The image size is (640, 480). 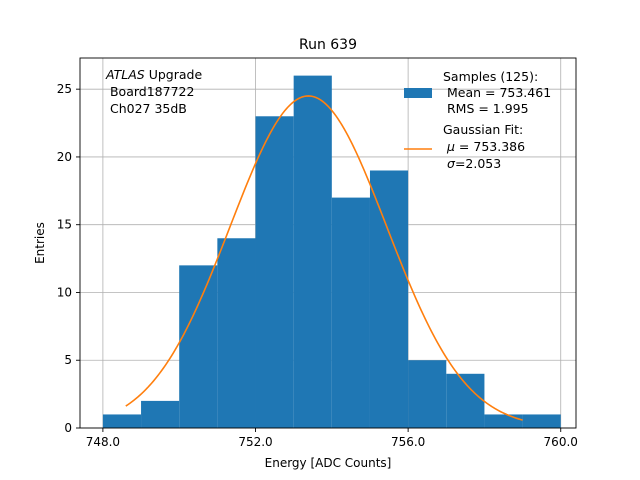 What do you see at coordinates (328, 463) in the screenshot?
I see `x-axis-label: Energy [ADC Counts]` at bounding box center [328, 463].